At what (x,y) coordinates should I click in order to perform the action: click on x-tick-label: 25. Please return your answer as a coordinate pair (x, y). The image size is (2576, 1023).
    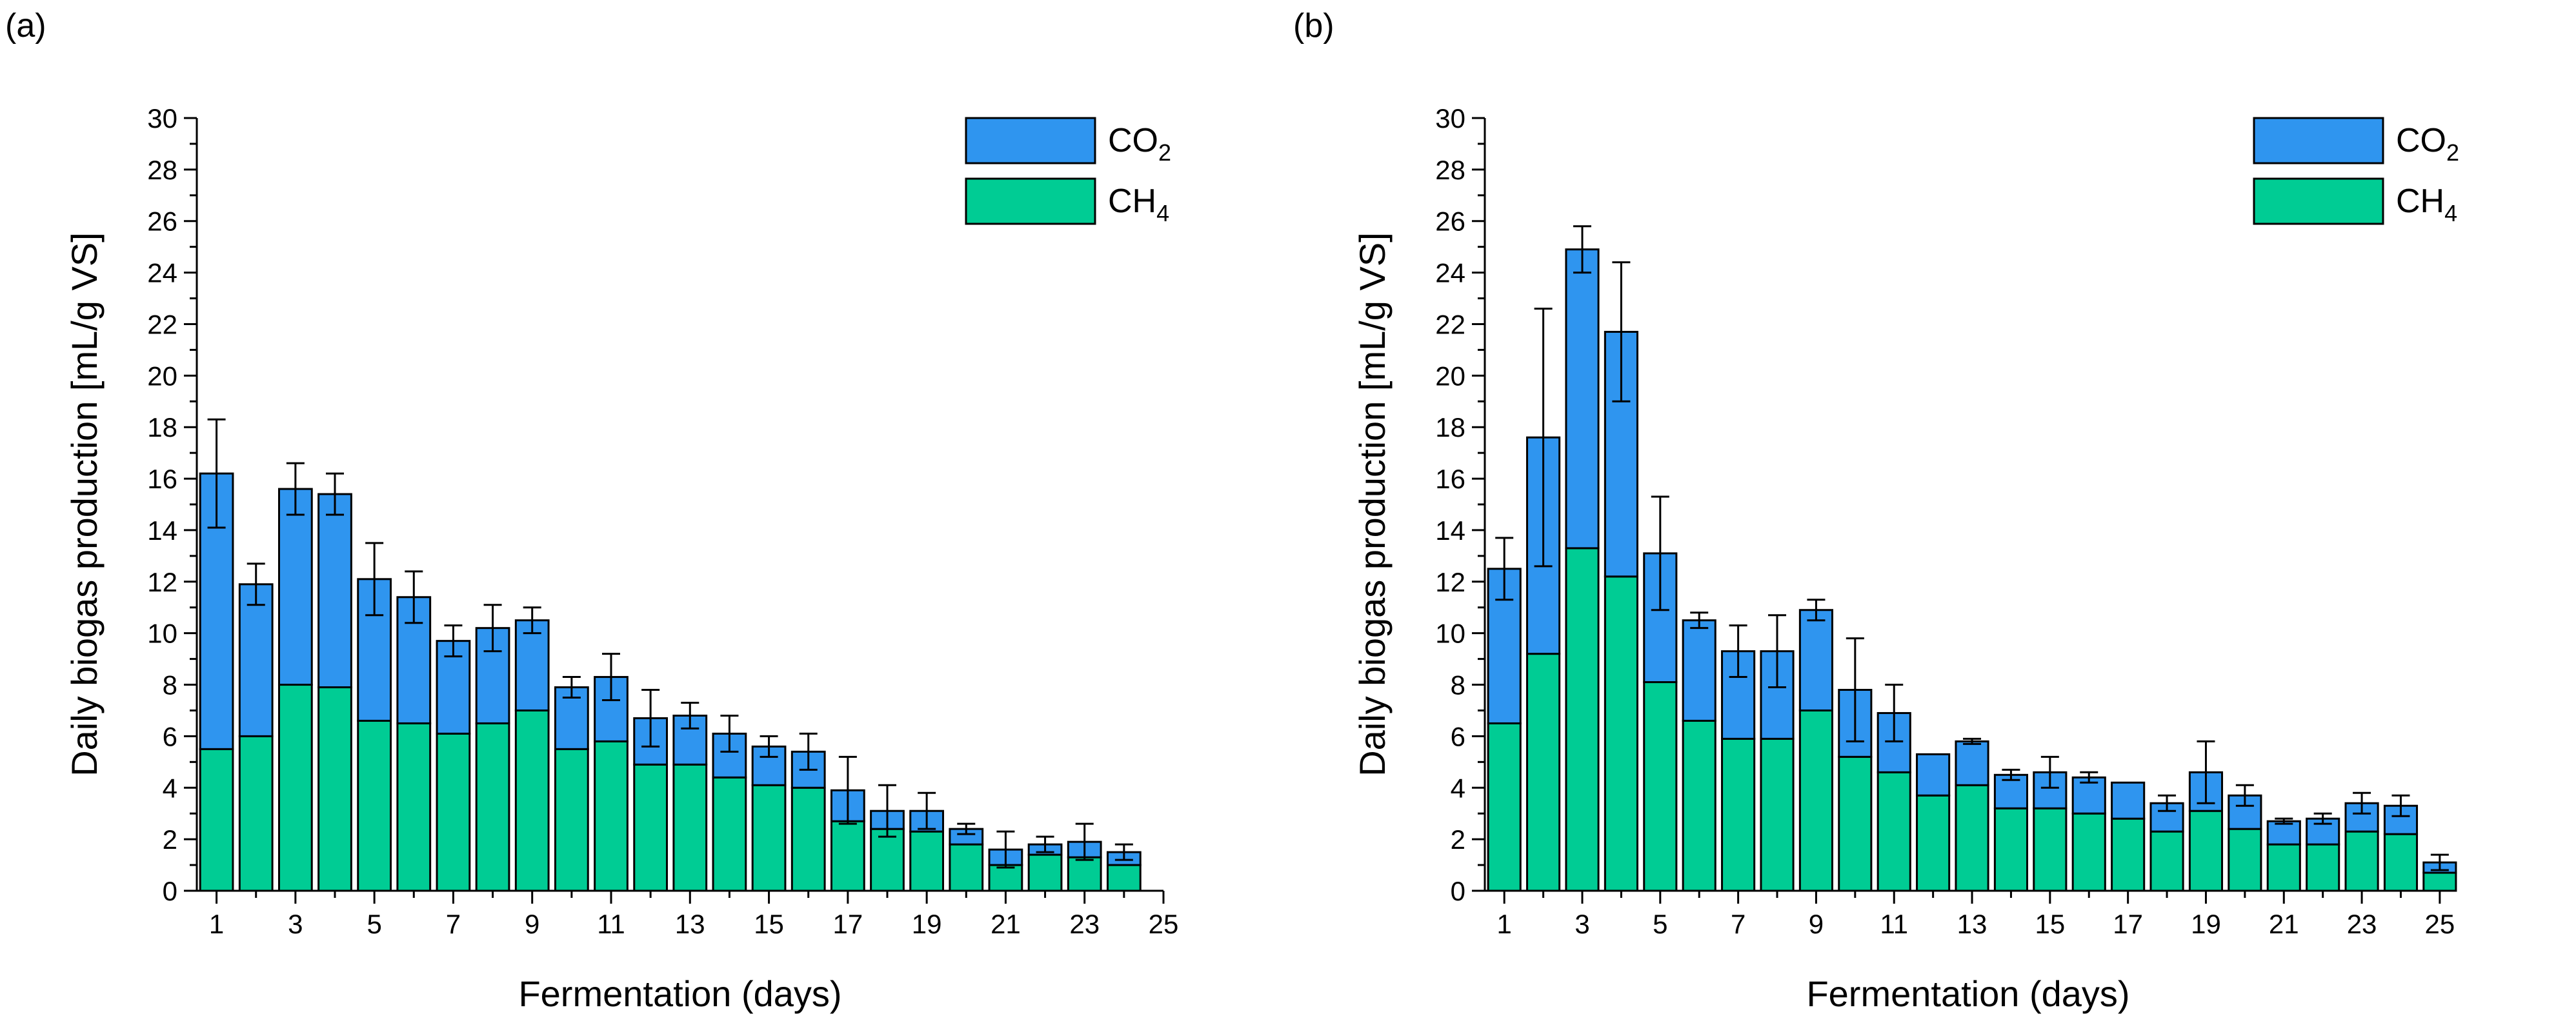
    Looking at the image, I should click on (2440, 924).